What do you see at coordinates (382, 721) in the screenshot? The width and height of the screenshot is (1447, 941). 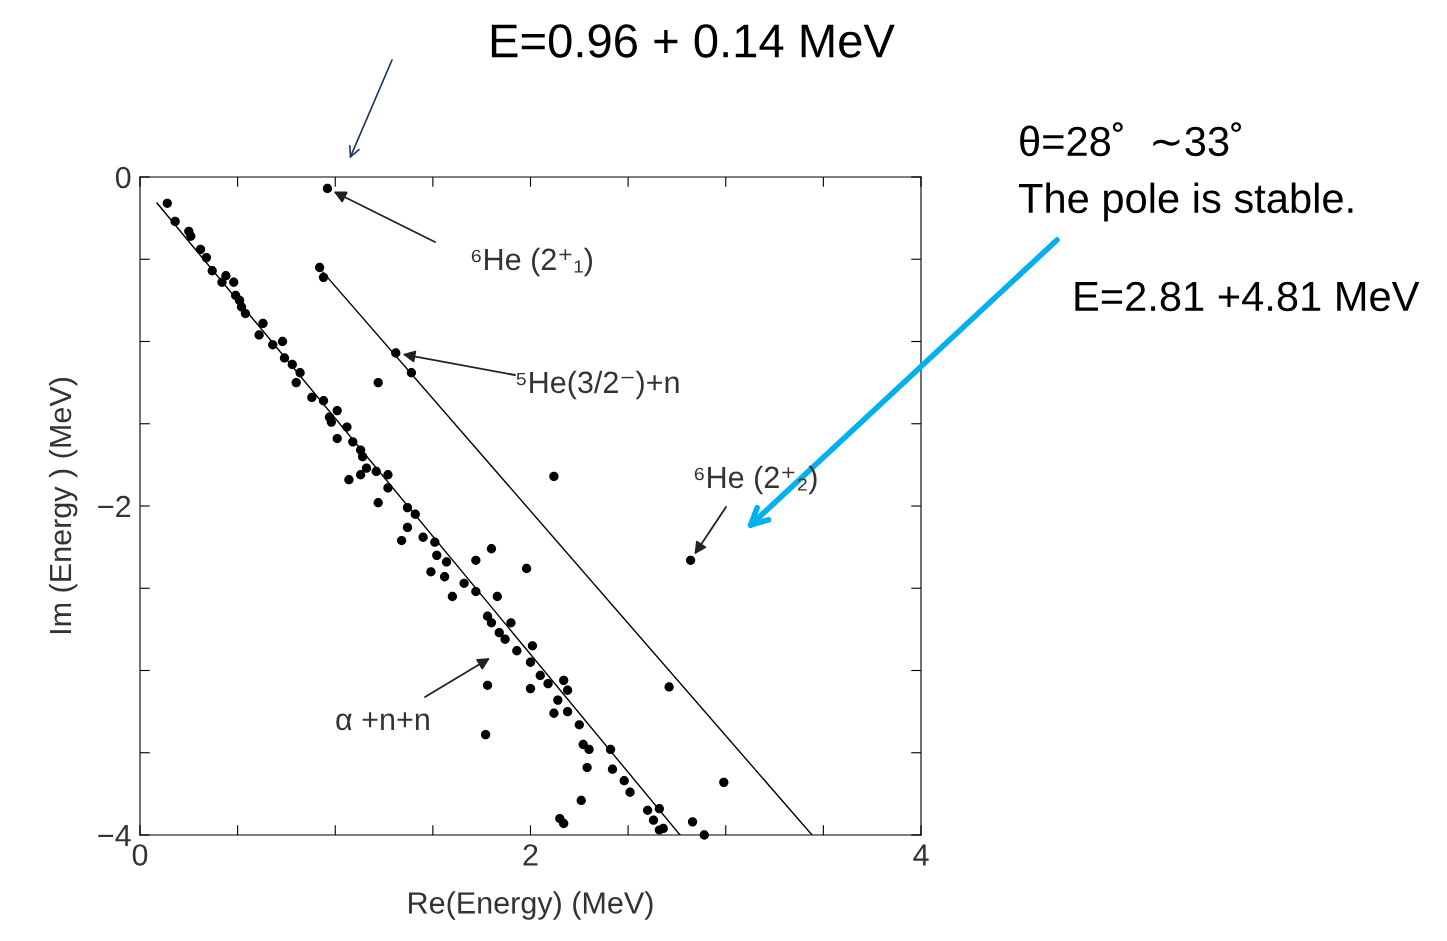 I see `annotation: α +n+n` at bounding box center [382, 721].